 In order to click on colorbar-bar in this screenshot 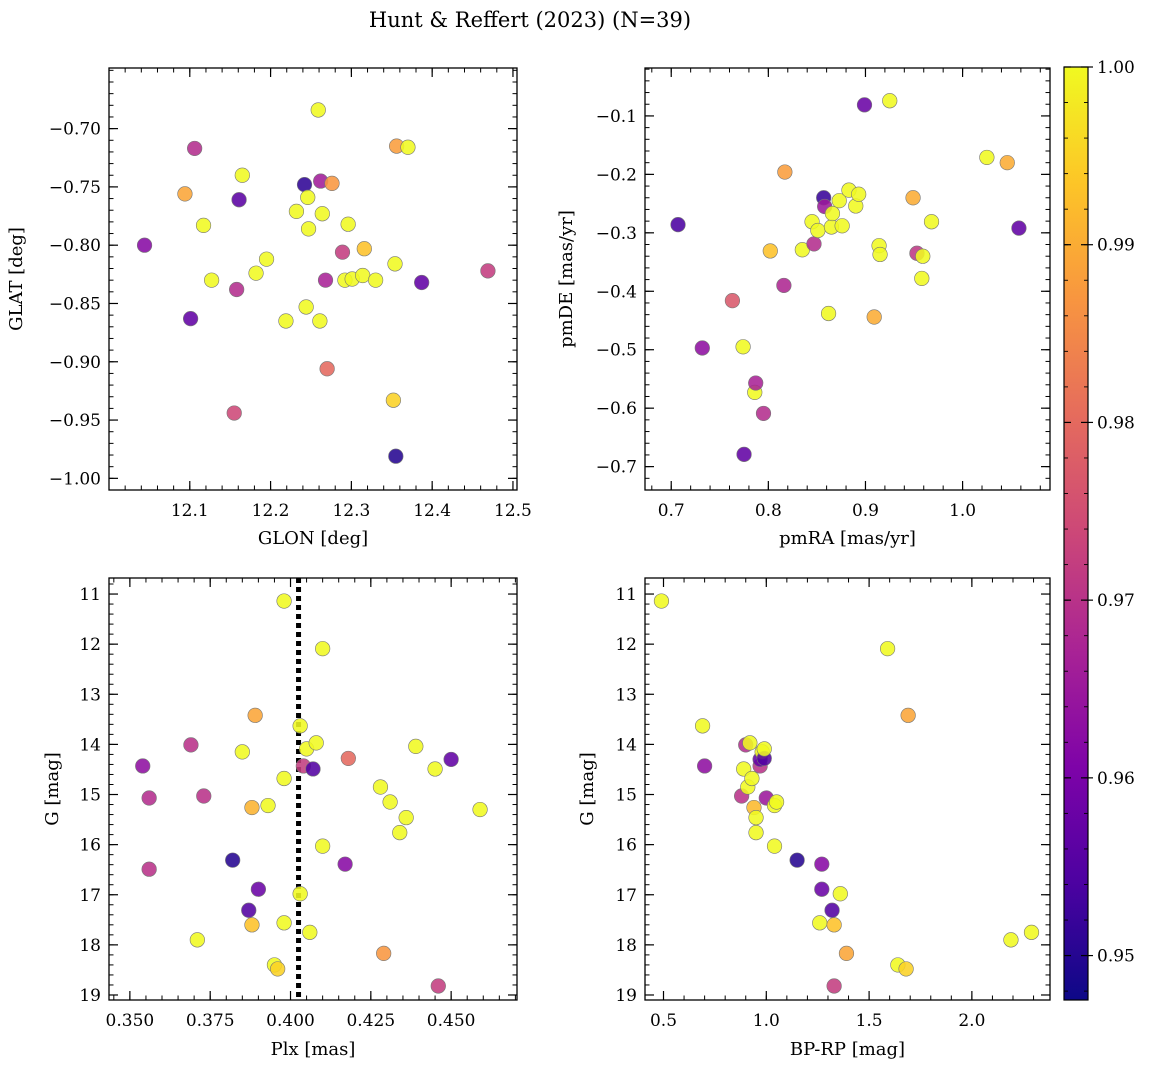, I will do `click(1076, 533)`.